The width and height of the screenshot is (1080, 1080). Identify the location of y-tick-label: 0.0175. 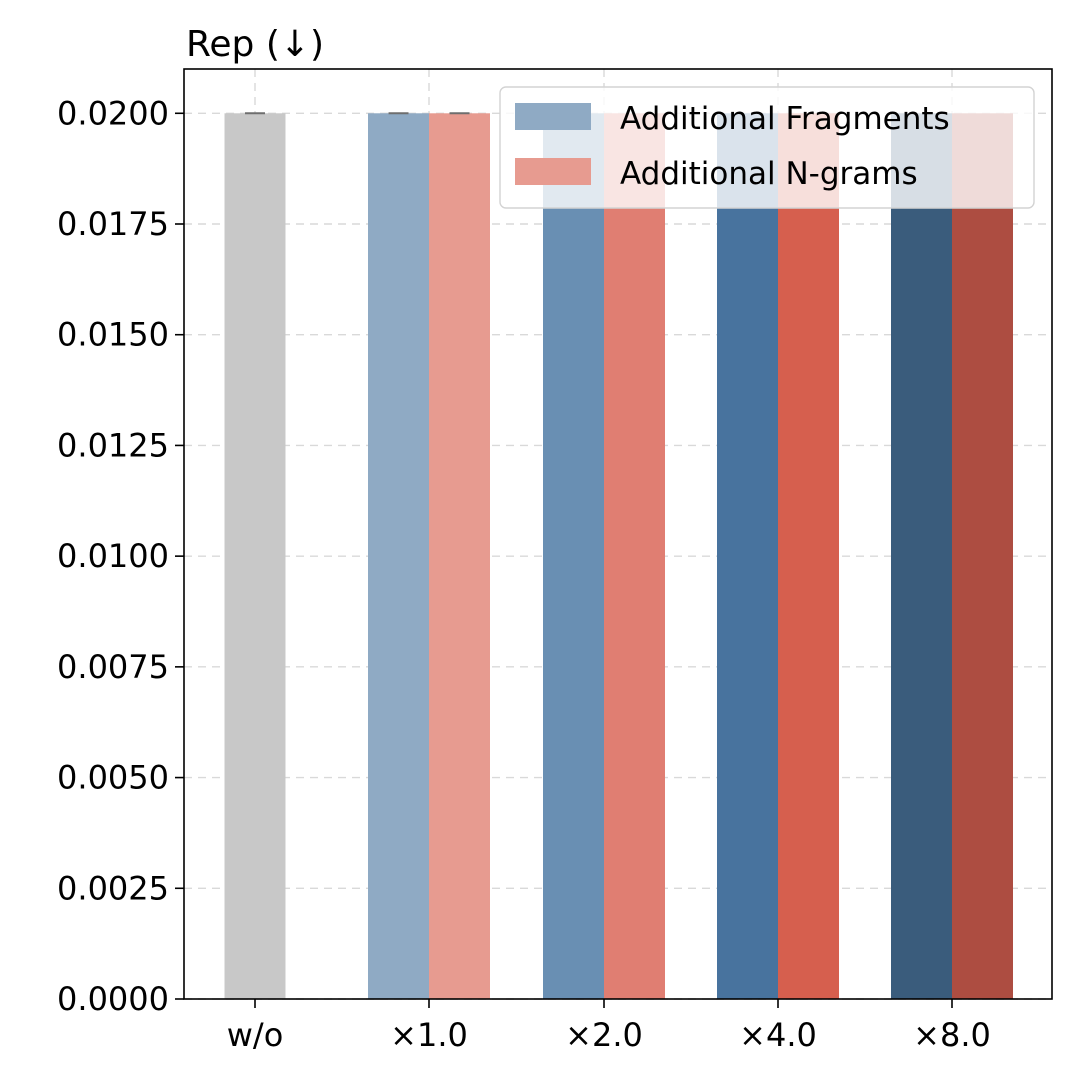
(113, 224).